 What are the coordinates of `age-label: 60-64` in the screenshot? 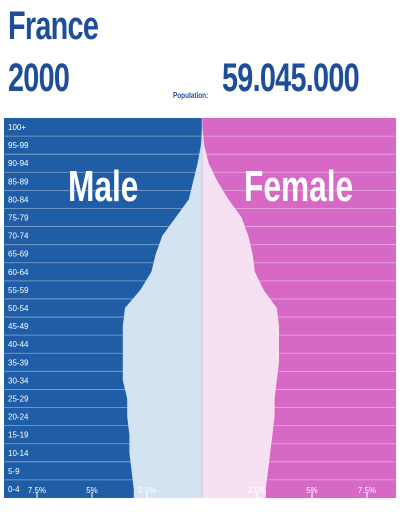 It's located at (18, 272).